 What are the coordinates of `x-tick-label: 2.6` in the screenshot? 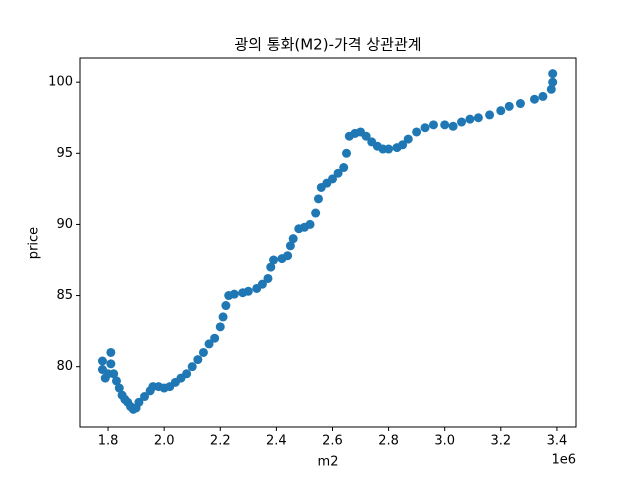 It's located at (332, 441).